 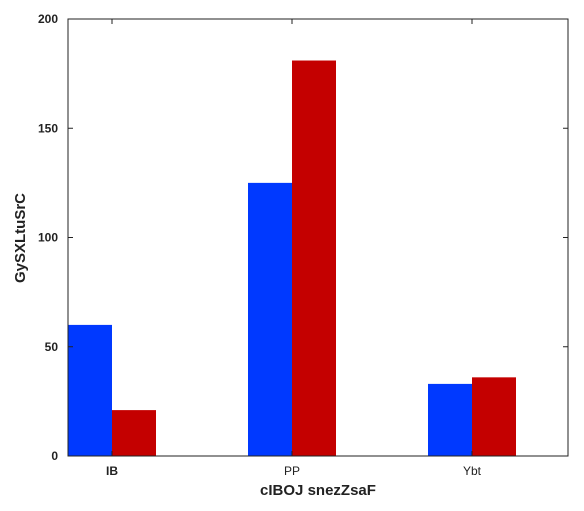 I want to click on y-tick-label: 200, so click(x=48, y=19).